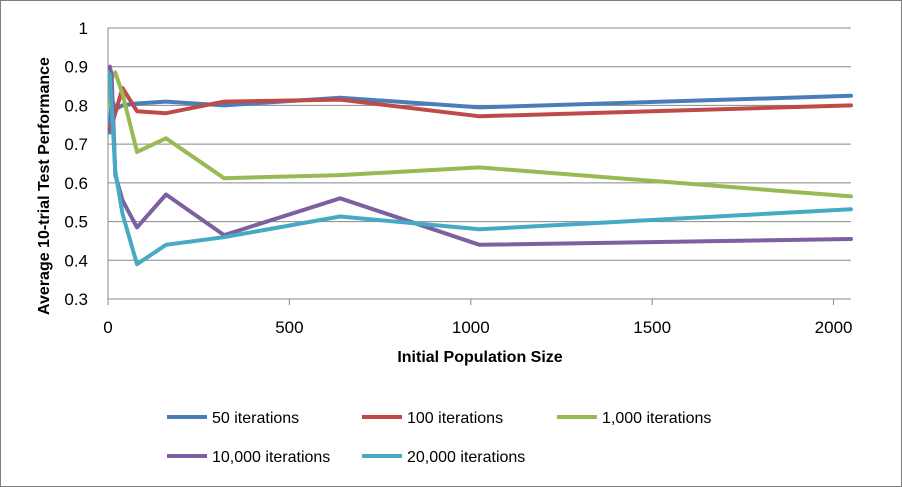 The height and width of the screenshot is (487, 902). I want to click on y-tick-label: 0.3, so click(76, 299).